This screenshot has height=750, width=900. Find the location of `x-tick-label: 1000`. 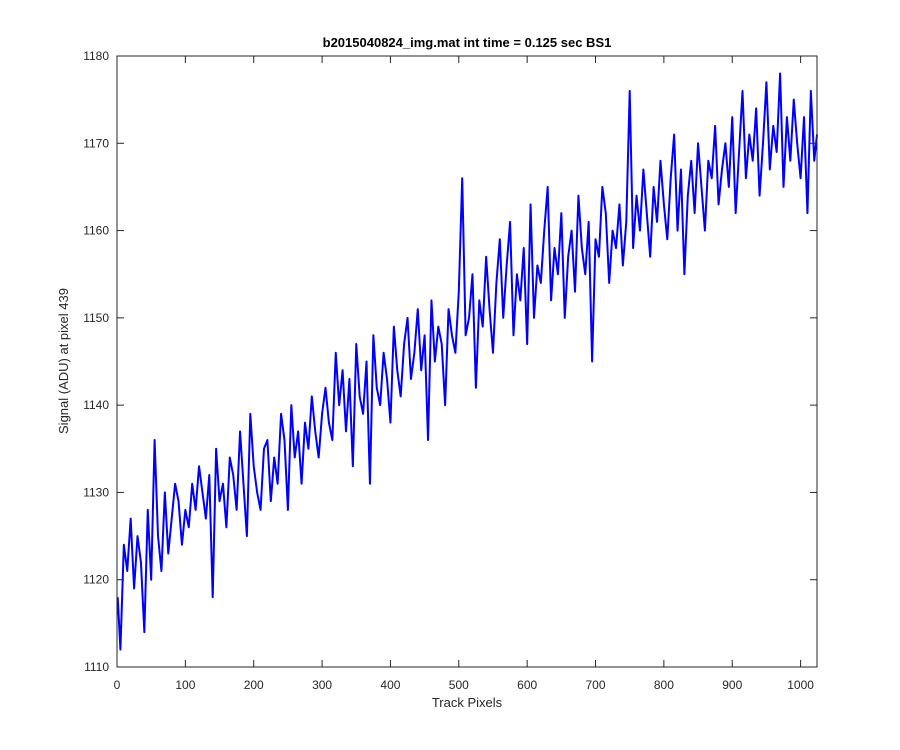

x-tick-label: 1000 is located at coordinates (800, 685).